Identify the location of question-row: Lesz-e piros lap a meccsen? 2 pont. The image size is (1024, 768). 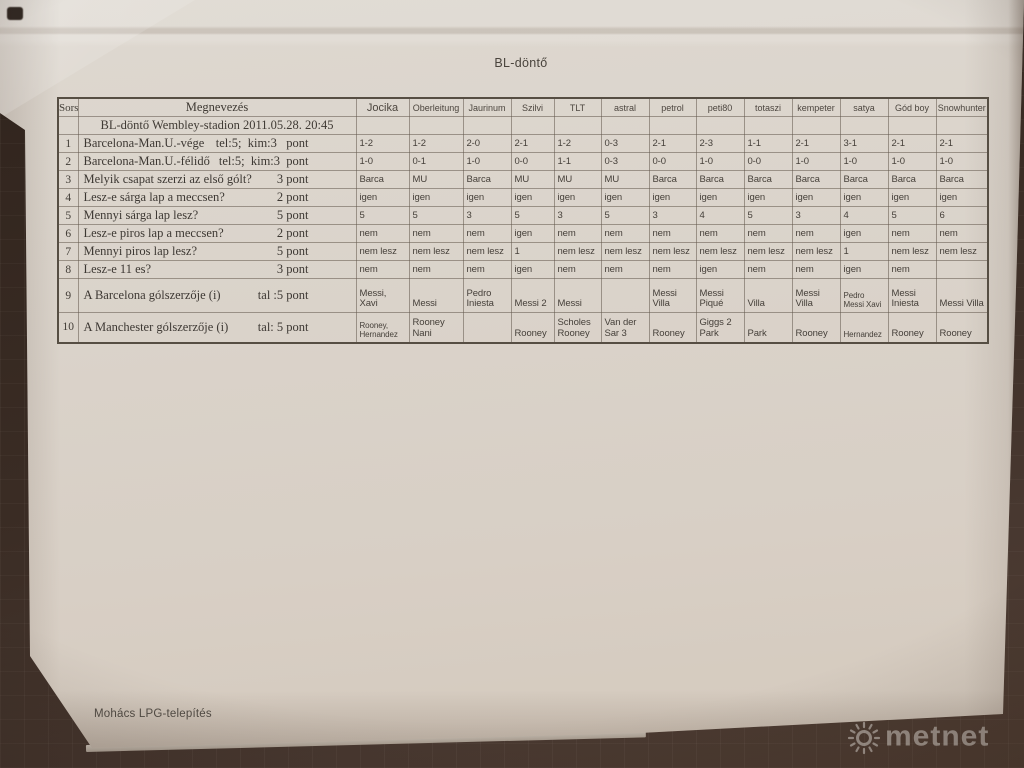
(217, 233).